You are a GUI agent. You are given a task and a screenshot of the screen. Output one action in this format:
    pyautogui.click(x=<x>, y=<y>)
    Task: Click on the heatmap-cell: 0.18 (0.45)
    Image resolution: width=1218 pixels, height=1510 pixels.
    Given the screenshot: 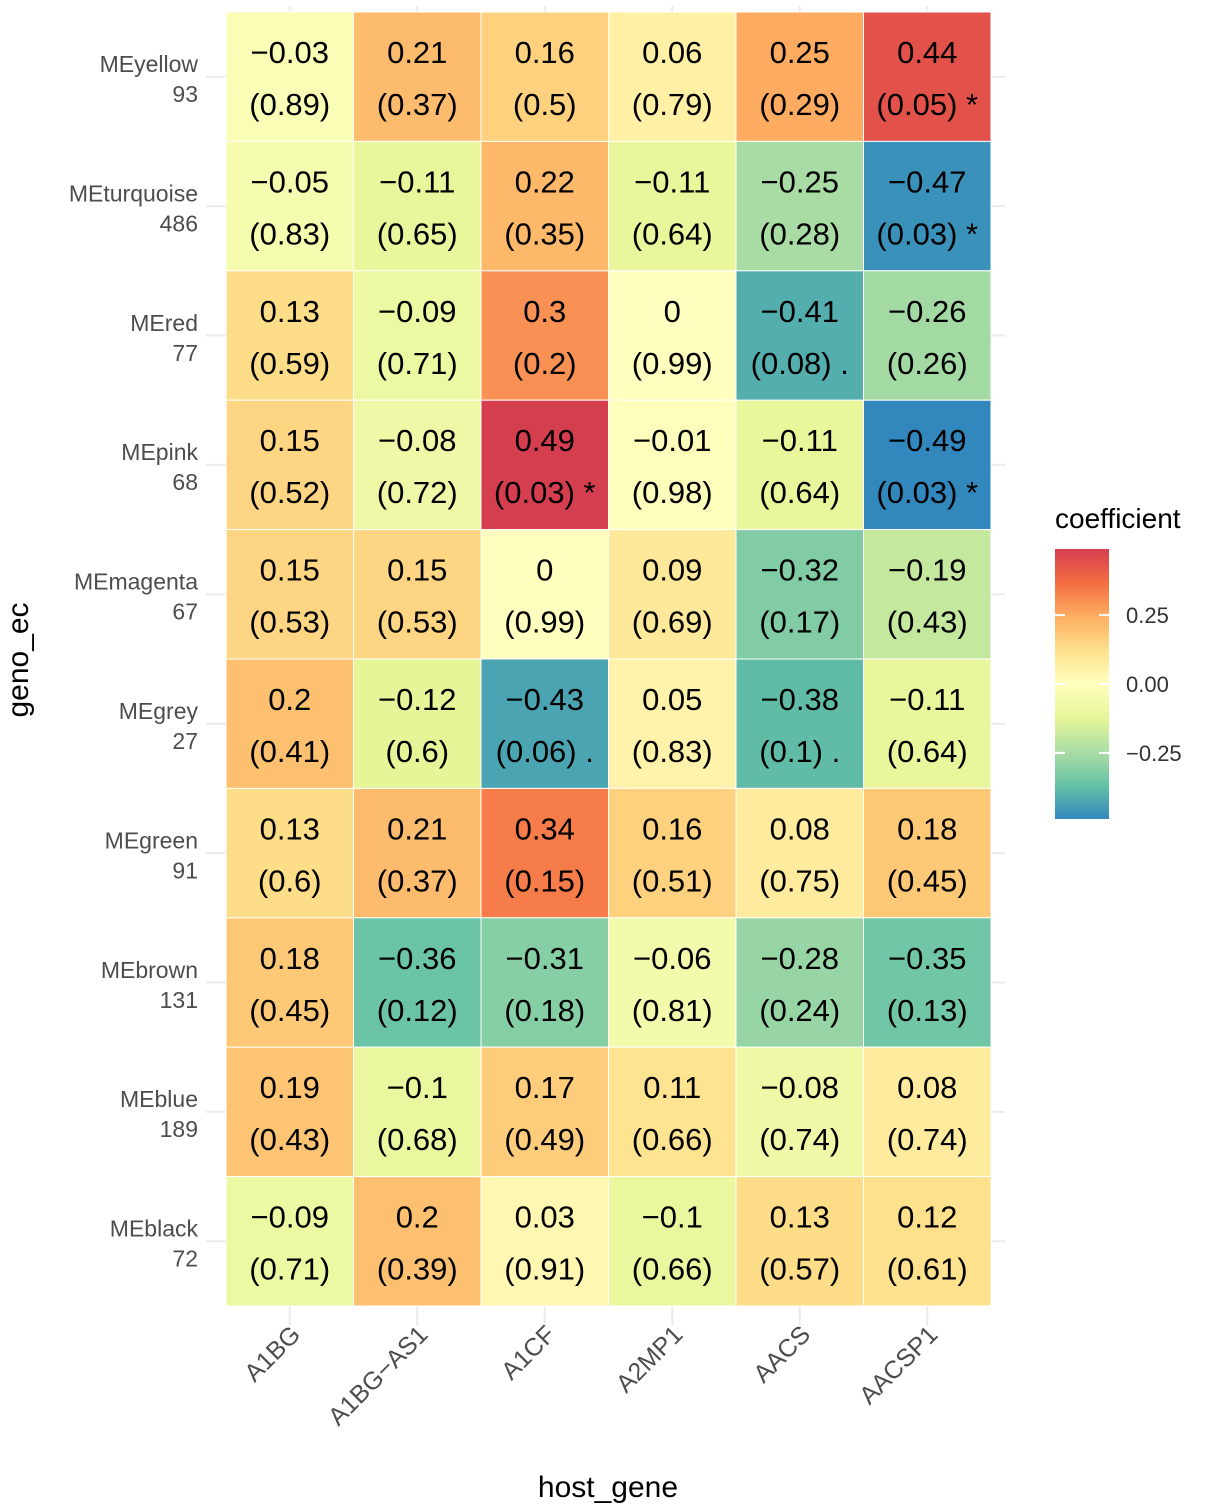 What is the action you would take?
    pyautogui.click(x=289, y=982)
    